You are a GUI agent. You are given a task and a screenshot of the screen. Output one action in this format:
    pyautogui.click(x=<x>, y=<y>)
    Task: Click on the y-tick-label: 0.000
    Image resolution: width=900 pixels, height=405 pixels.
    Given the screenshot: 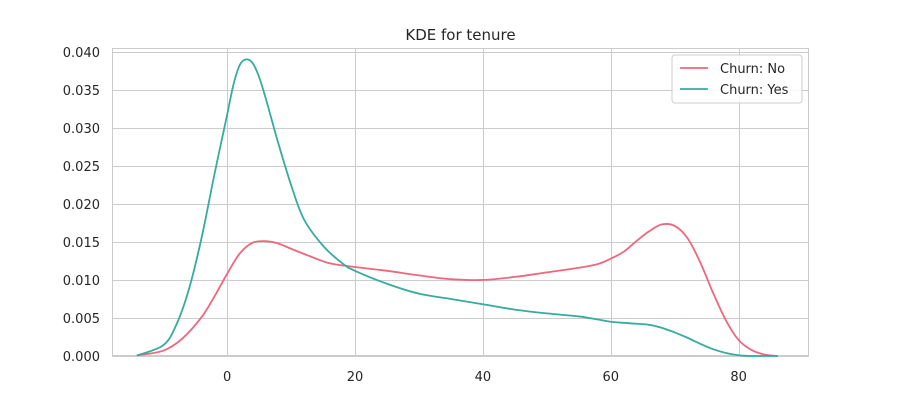 What is the action you would take?
    pyautogui.click(x=81, y=357)
    